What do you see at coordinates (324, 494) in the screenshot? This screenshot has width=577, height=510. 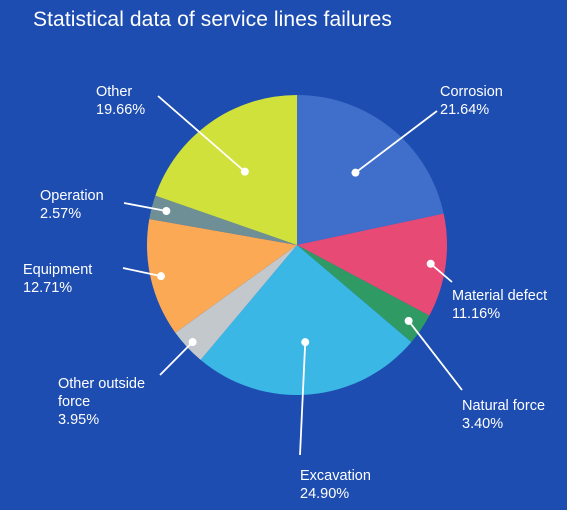 I see `slice-percent-label: 24.90%` at bounding box center [324, 494].